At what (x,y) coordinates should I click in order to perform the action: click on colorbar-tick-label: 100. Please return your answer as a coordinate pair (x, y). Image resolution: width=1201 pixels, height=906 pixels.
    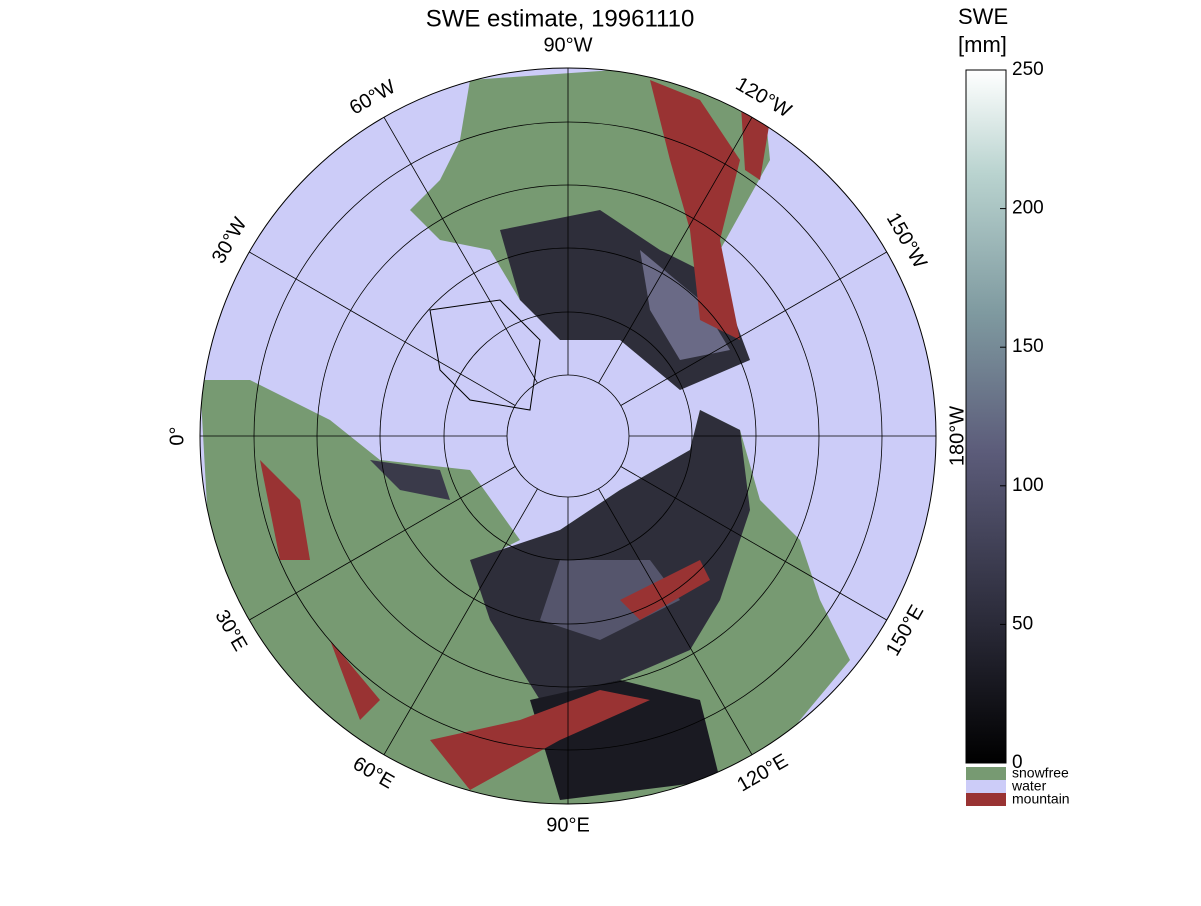
    Looking at the image, I should click on (1028, 485).